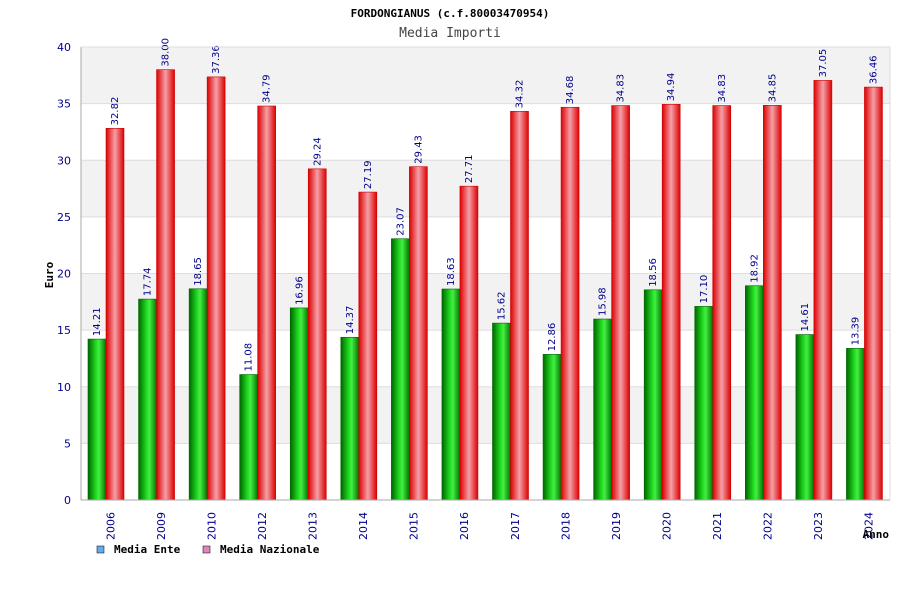  What do you see at coordinates (502, 305) in the screenshot?
I see `value-label-media-ente: 15.62` at bounding box center [502, 305].